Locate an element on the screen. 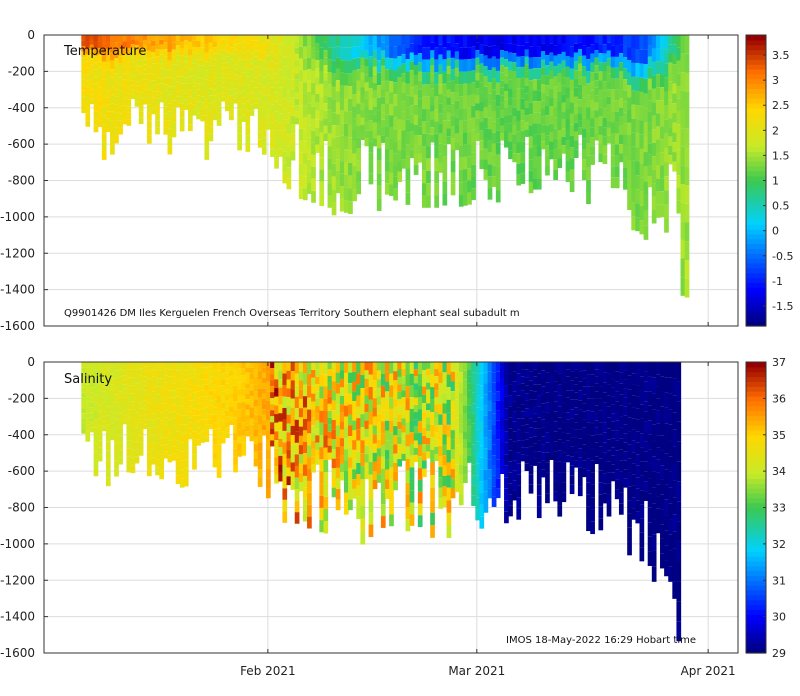 This screenshot has width=800, height=696. temperature-title: Temperature is located at coordinates (104, 51).